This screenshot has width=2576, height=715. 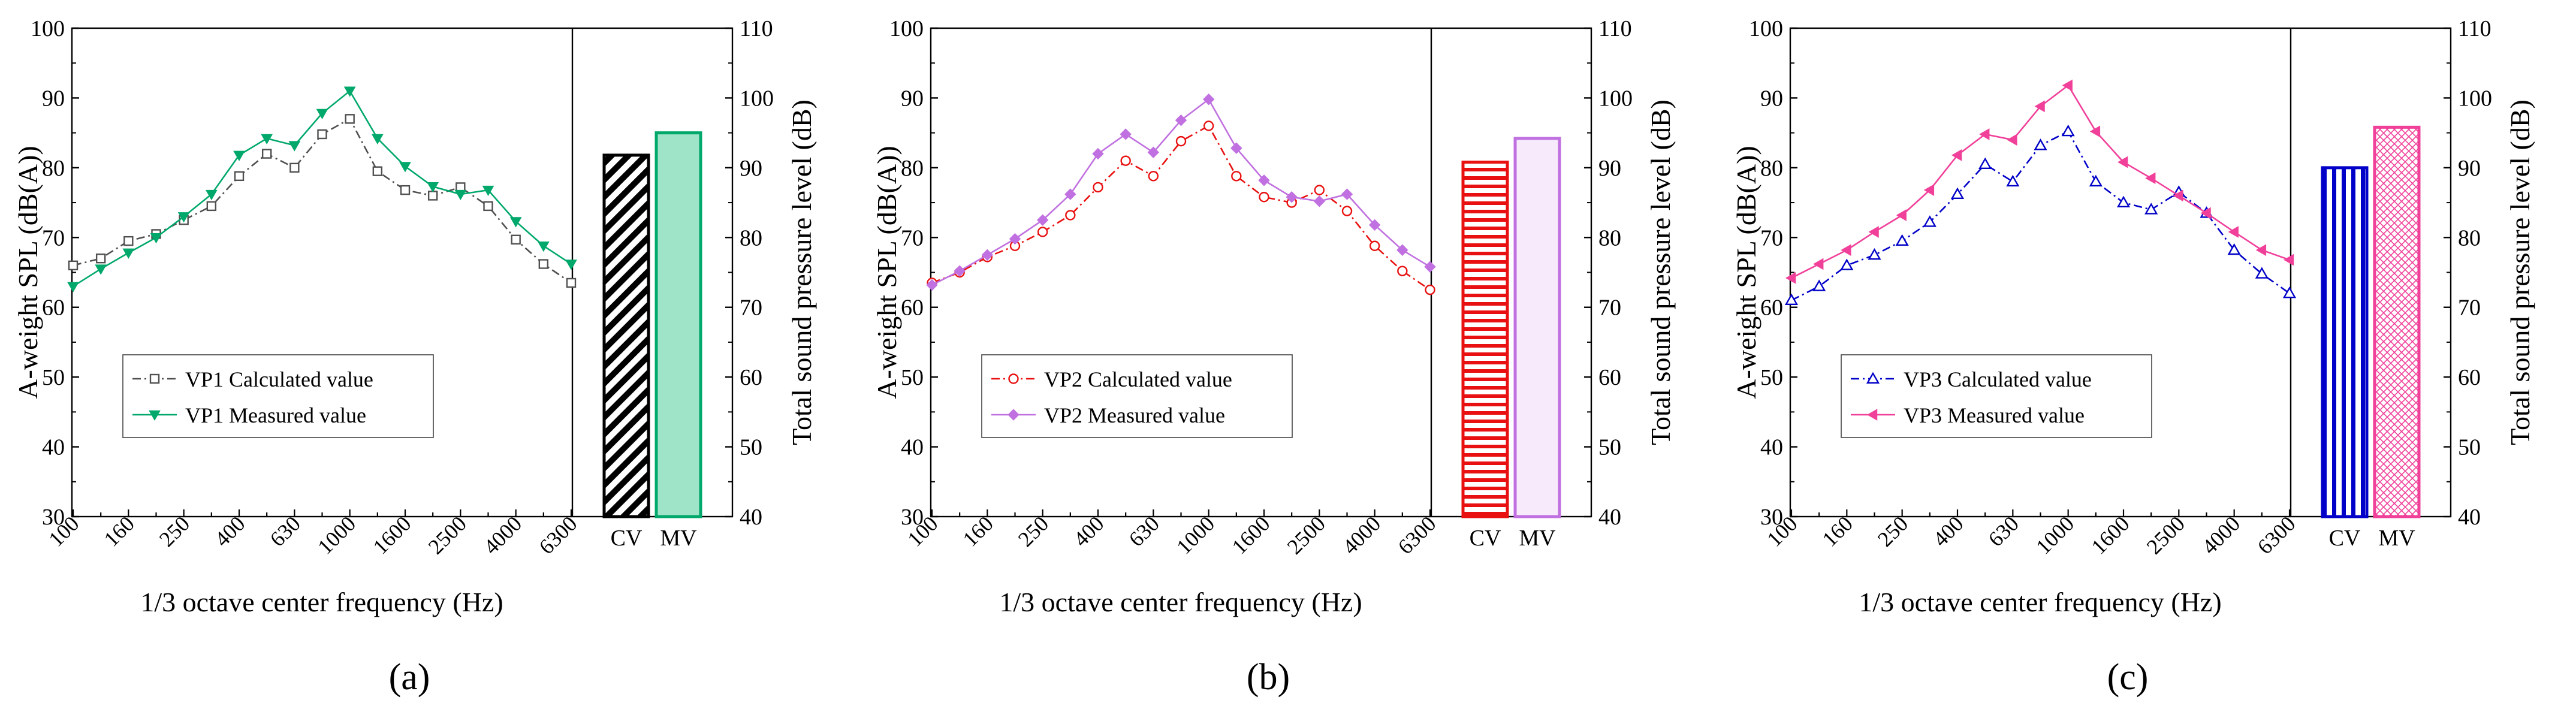 I want to click on legend-label: VP2 Calculated value, so click(x=1138, y=379).